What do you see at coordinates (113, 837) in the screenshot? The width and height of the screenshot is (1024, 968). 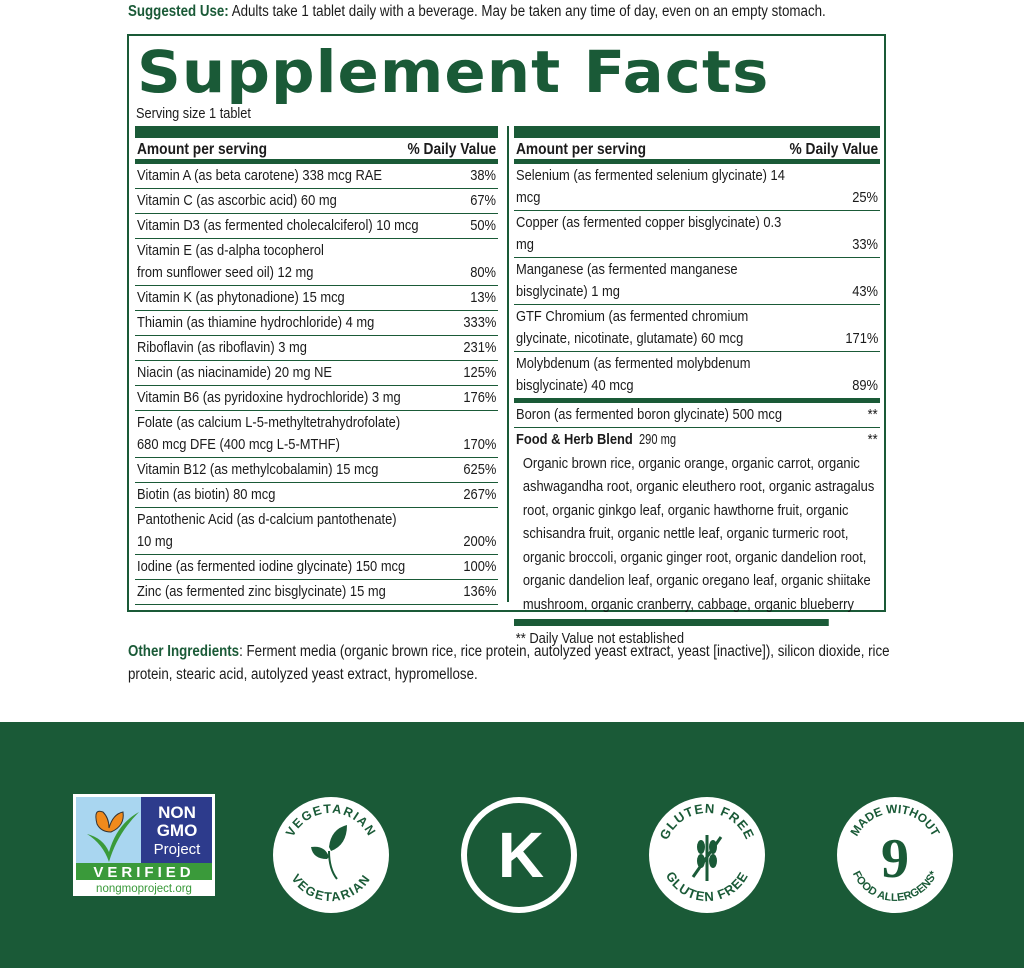 I see `plant-icon` at bounding box center [113, 837].